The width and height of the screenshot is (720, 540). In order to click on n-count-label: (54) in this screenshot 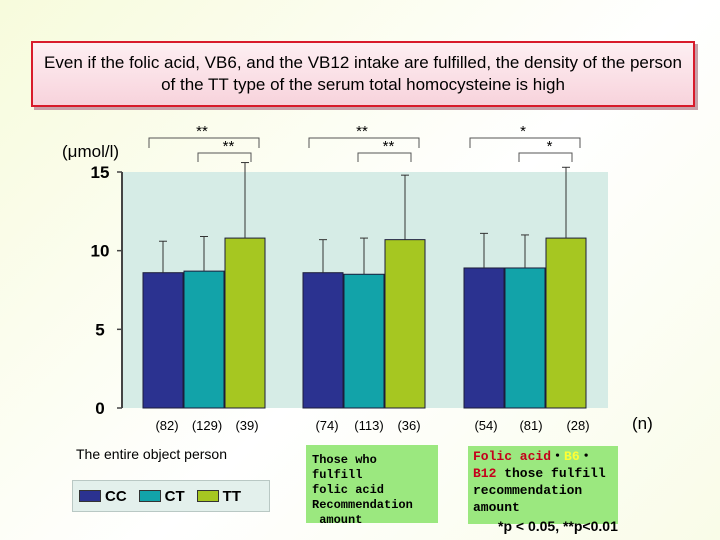, I will do `click(485, 425)`.